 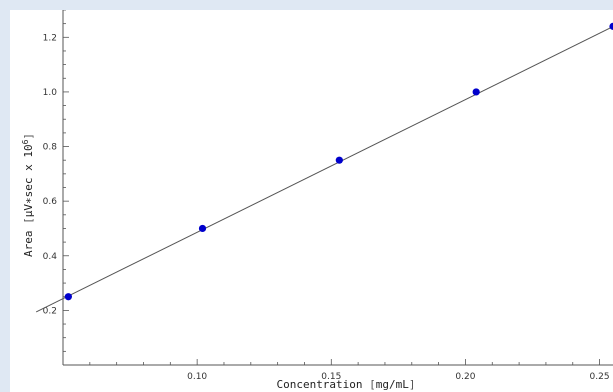 What do you see at coordinates (28, 180) in the screenshot?
I see `y-axis-unit: μV∗sec x 10` at bounding box center [28, 180].